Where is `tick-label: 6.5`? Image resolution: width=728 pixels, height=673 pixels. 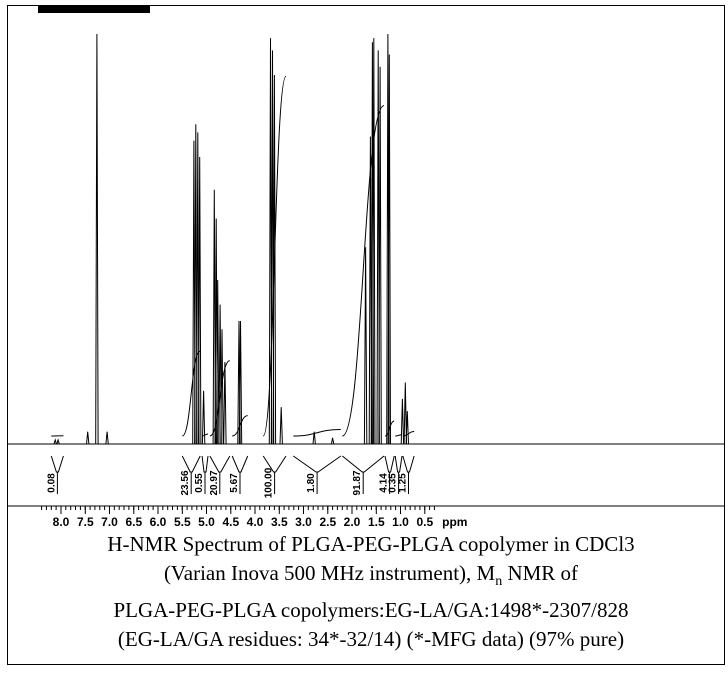 tick-label: 6.5 is located at coordinates (133, 522).